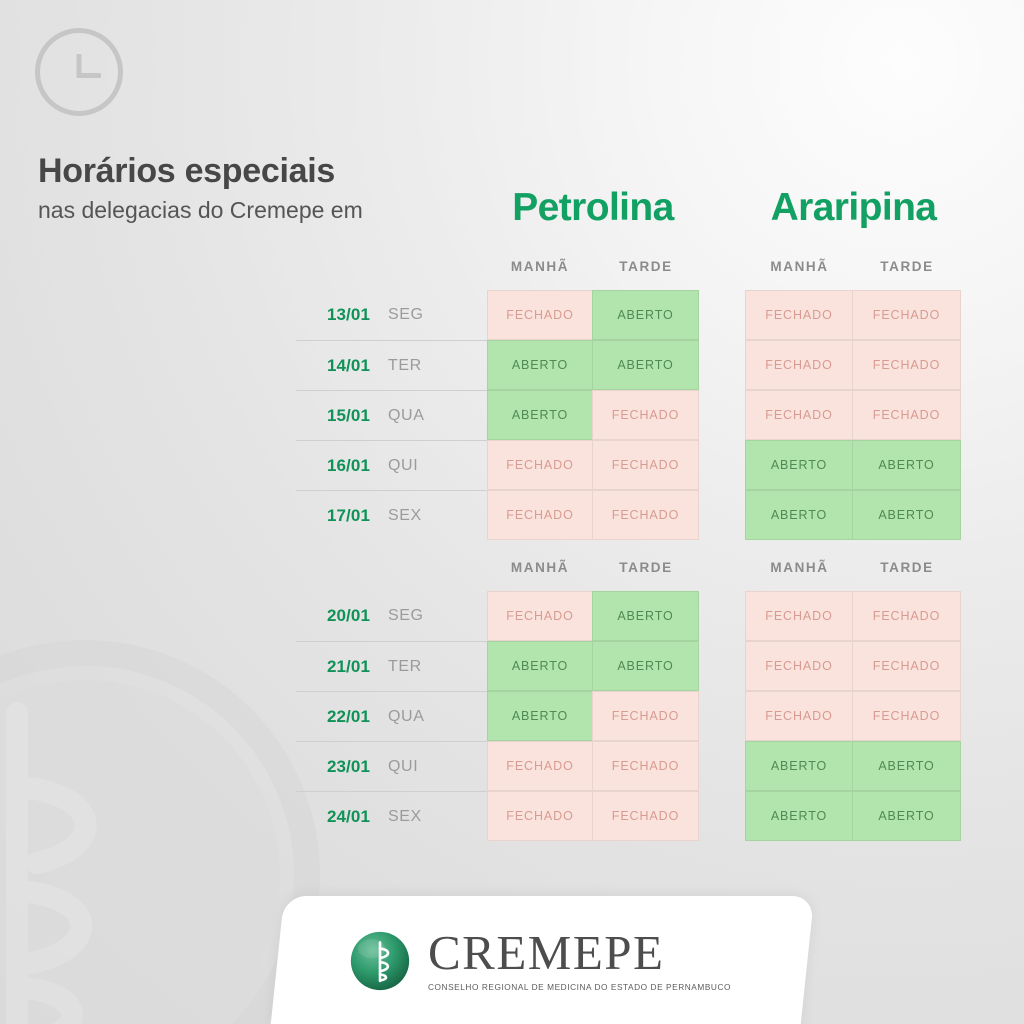  I want to click on day-cell: 14/01 TER, so click(391, 365).